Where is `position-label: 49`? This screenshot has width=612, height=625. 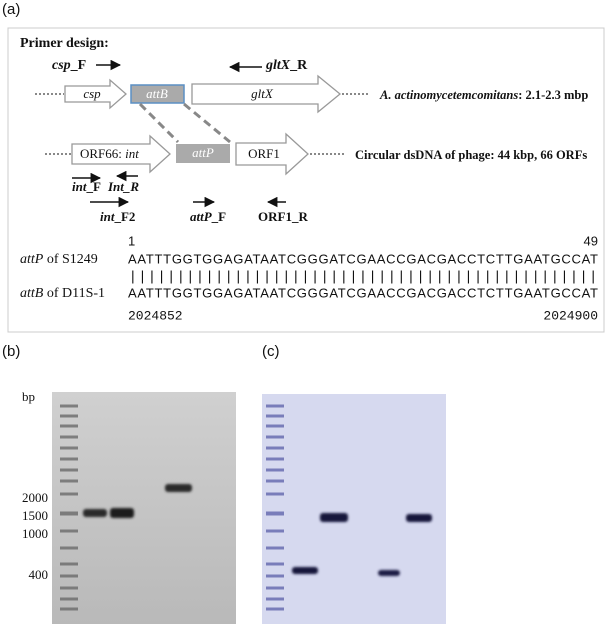 position-label: 49 is located at coordinates (591, 240).